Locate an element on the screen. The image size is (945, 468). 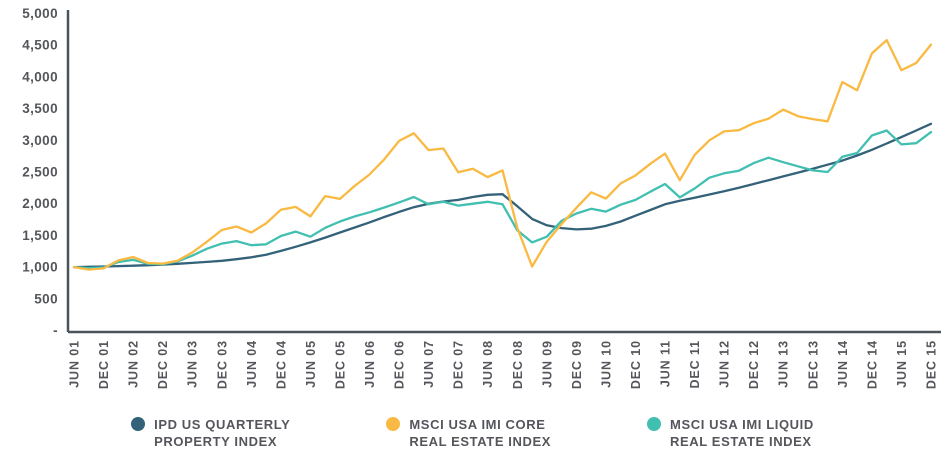
x-axis-tick-label: JUN 09 is located at coordinates (547, 364).